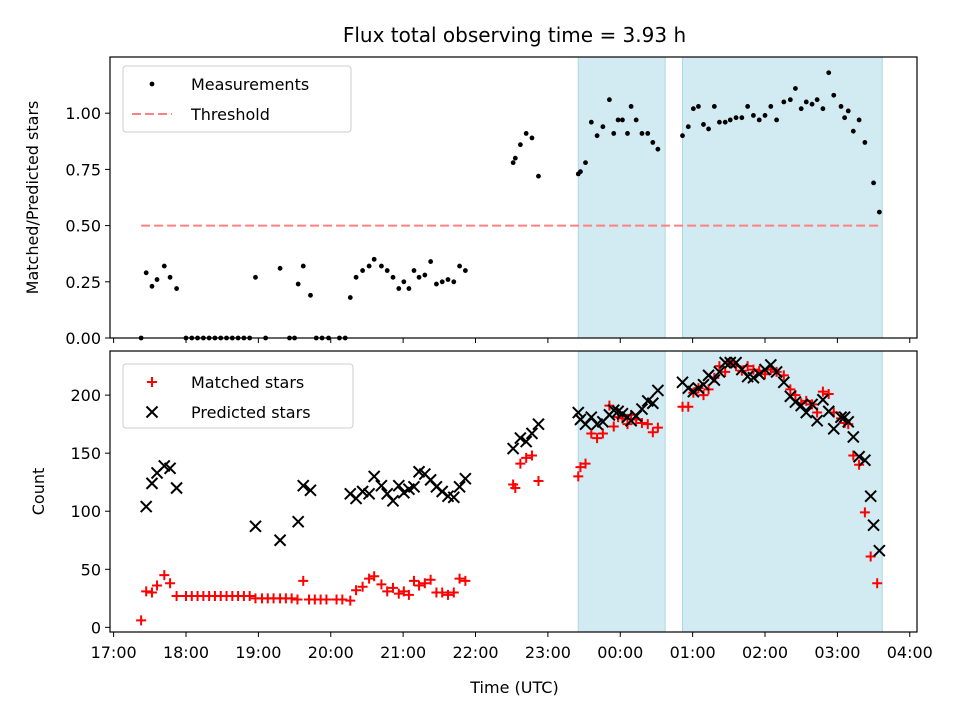 The height and width of the screenshot is (724, 960). Describe the element at coordinates (910, 652) in the screenshot. I see `x-tick-label: 04:00` at that location.